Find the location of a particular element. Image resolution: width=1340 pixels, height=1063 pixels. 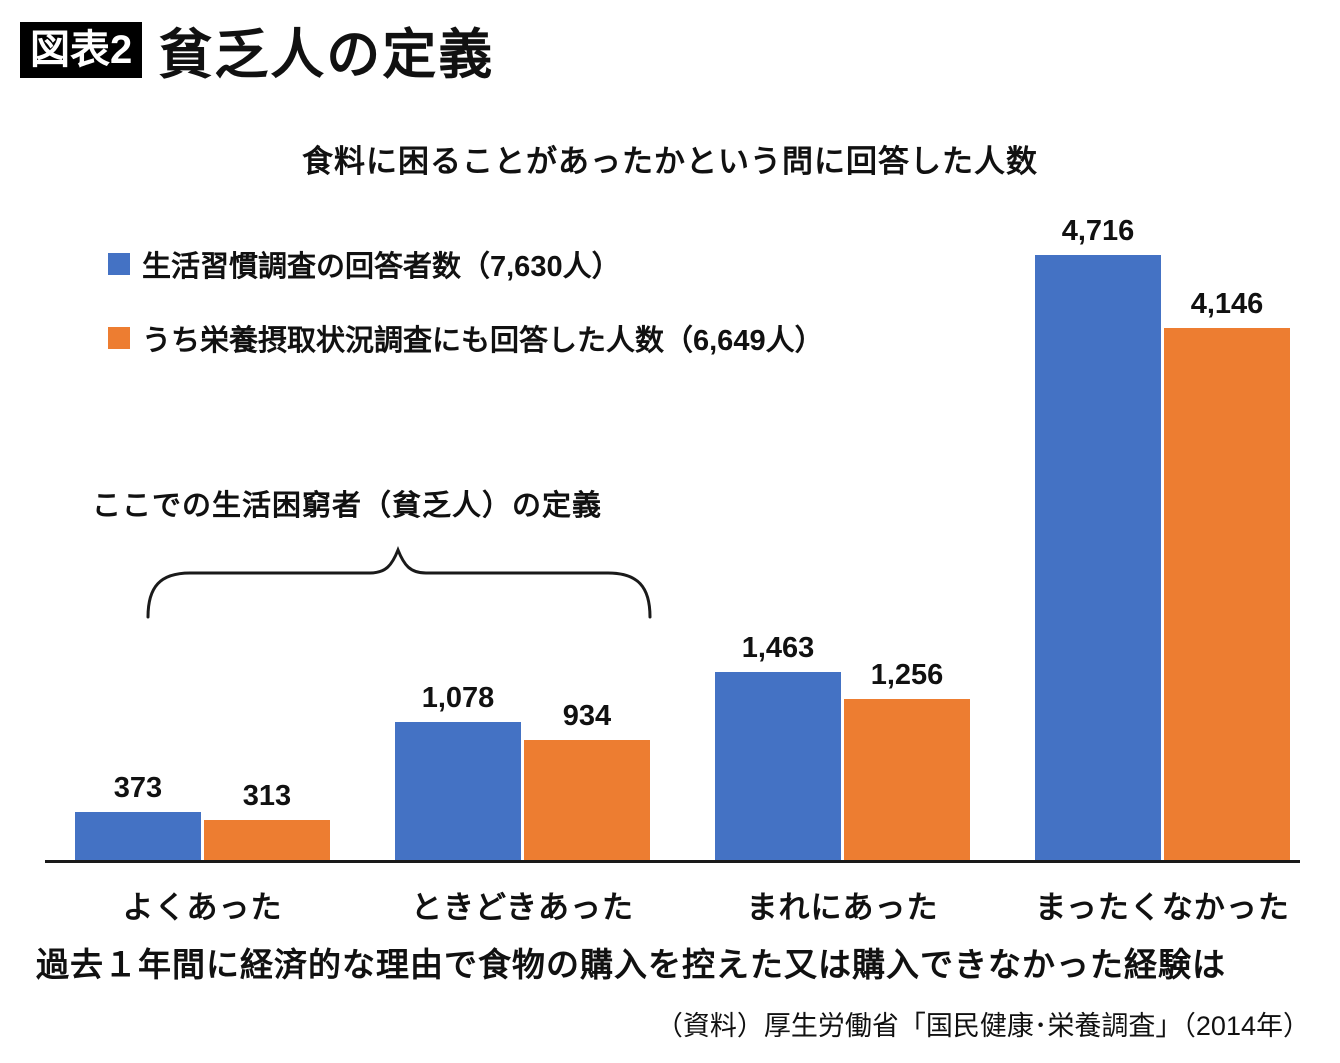

legend-item-orange: うち栄養摂取状況調査にも回答した人数（6,649人） is located at coordinates (466, 338).